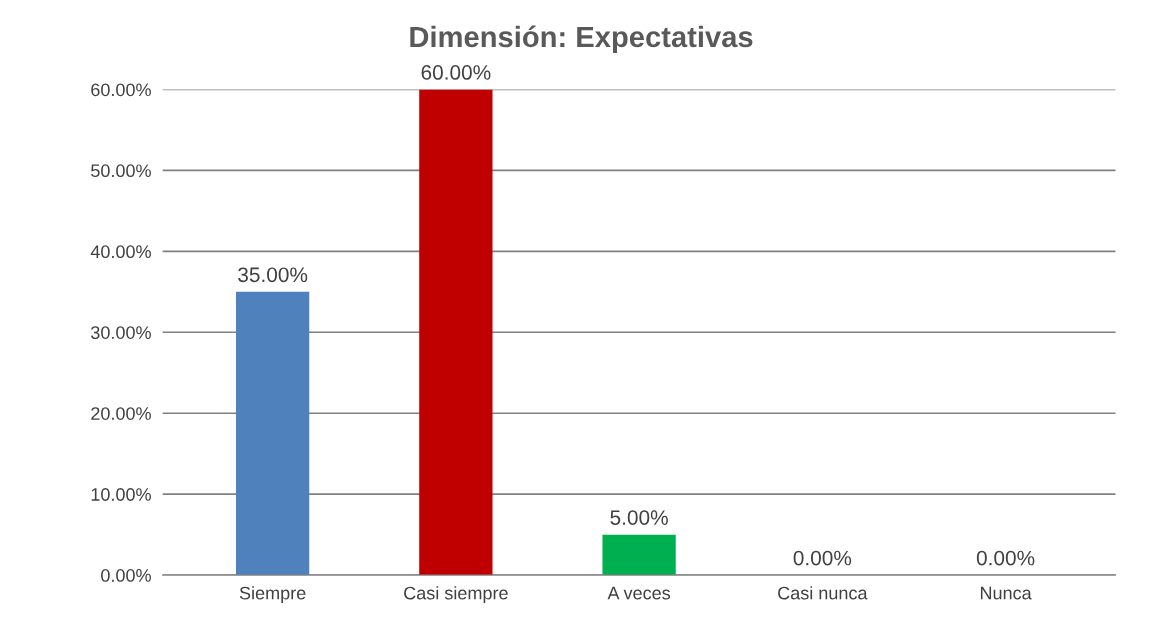  I want to click on y-tick-label: 10.00%, so click(121, 494).